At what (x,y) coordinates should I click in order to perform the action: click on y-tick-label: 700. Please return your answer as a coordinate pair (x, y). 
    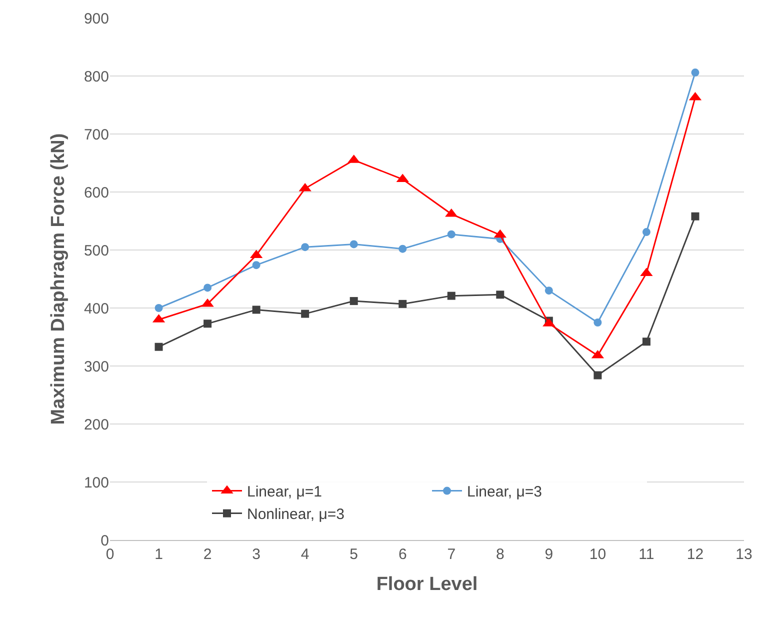
    Looking at the image, I should click on (96, 135).